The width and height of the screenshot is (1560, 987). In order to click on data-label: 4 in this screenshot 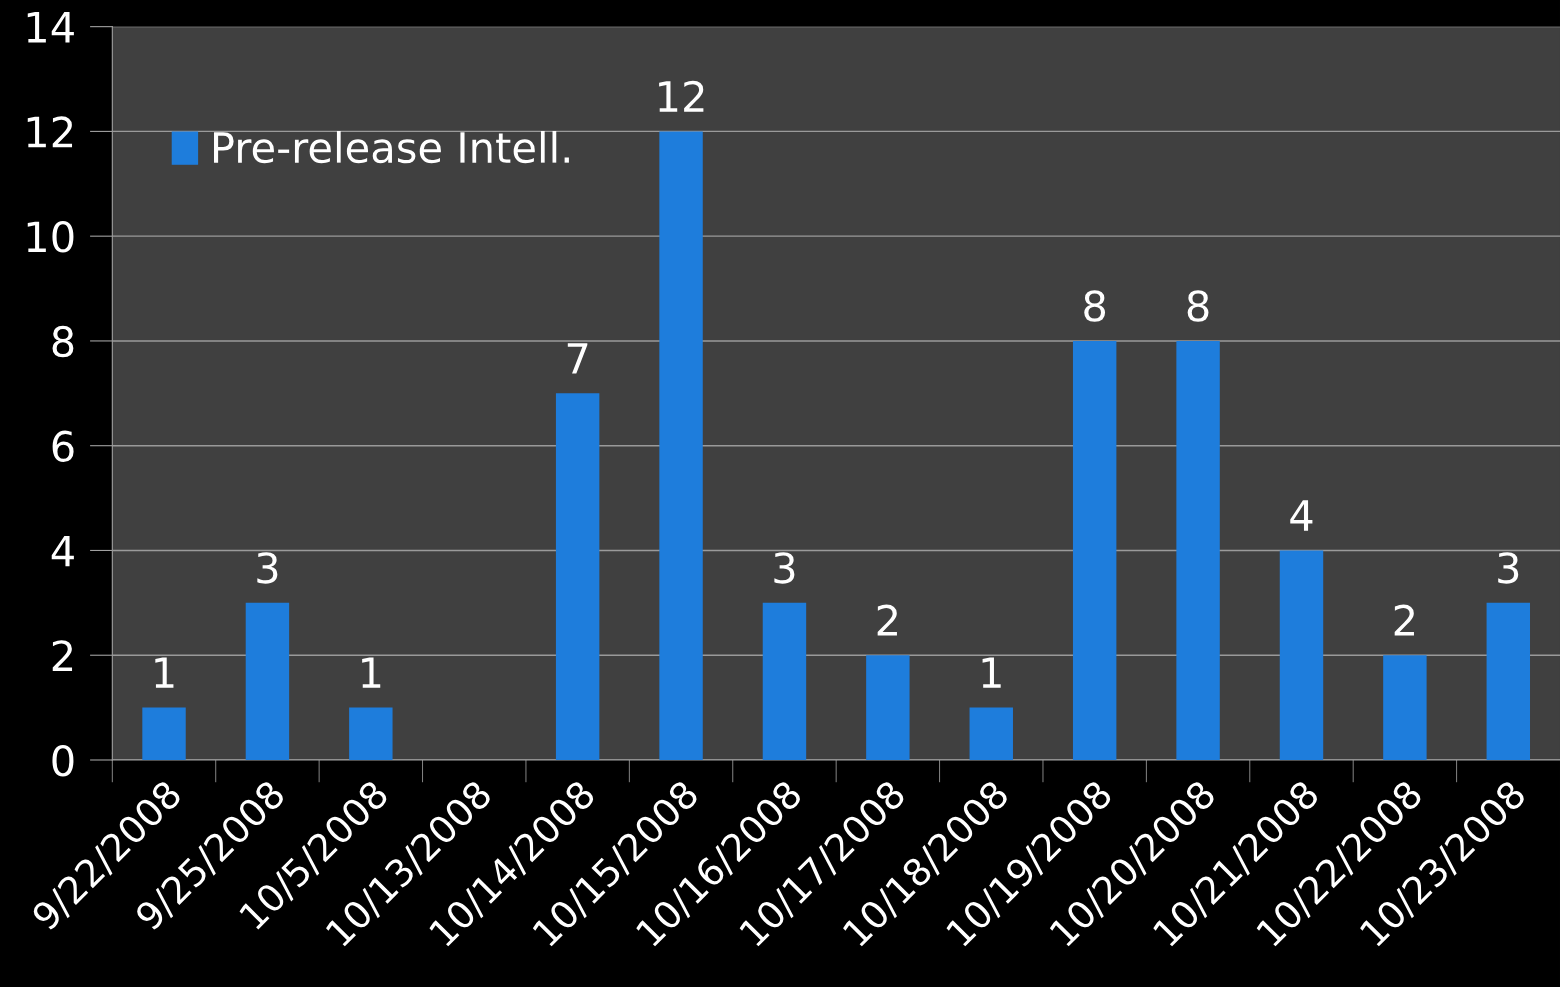, I will do `click(1301, 515)`.